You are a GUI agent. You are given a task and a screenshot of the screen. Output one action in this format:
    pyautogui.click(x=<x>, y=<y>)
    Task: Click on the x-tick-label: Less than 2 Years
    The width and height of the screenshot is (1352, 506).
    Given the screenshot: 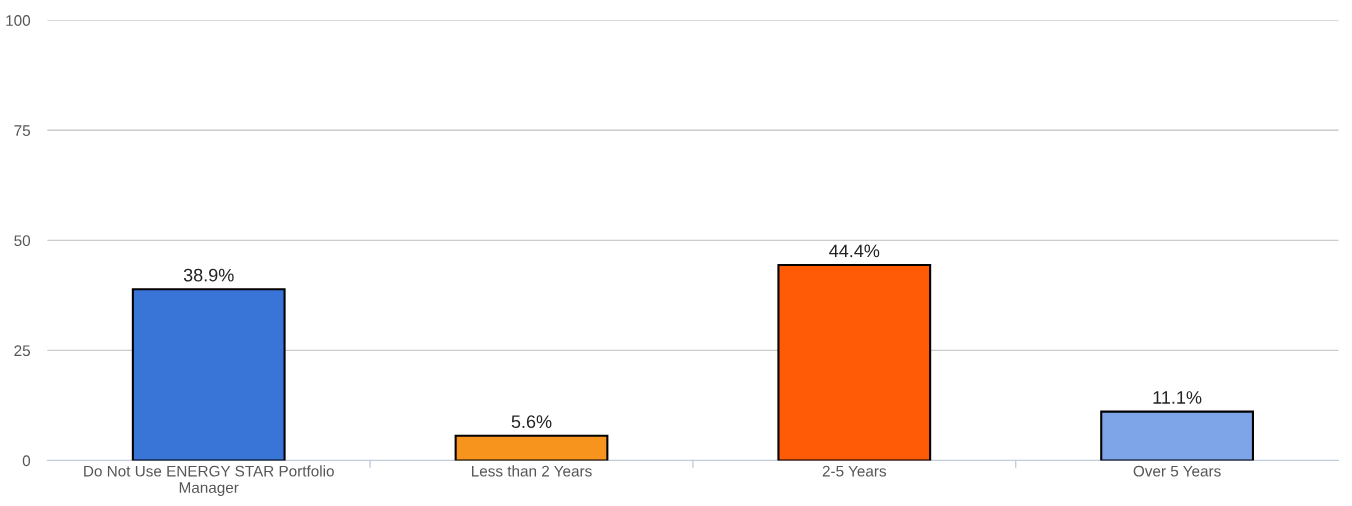 What is the action you would take?
    pyautogui.click(x=532, y=471)
    